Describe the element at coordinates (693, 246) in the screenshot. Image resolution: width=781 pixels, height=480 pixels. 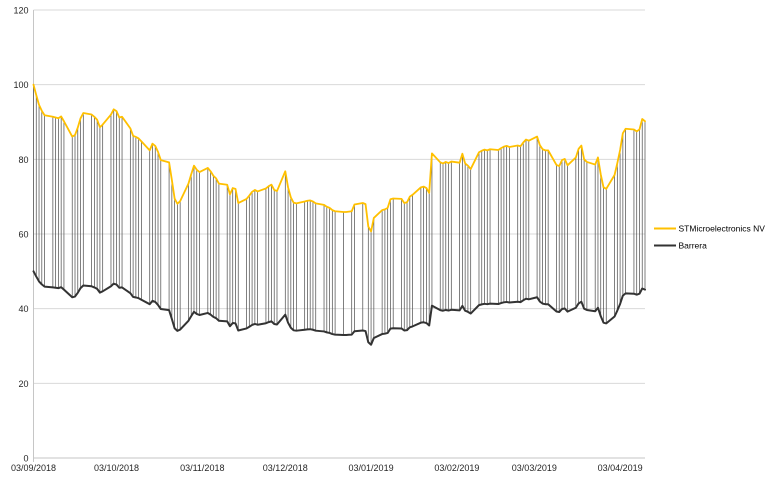
I see `legend-label-barrera: Barrera` at that location.